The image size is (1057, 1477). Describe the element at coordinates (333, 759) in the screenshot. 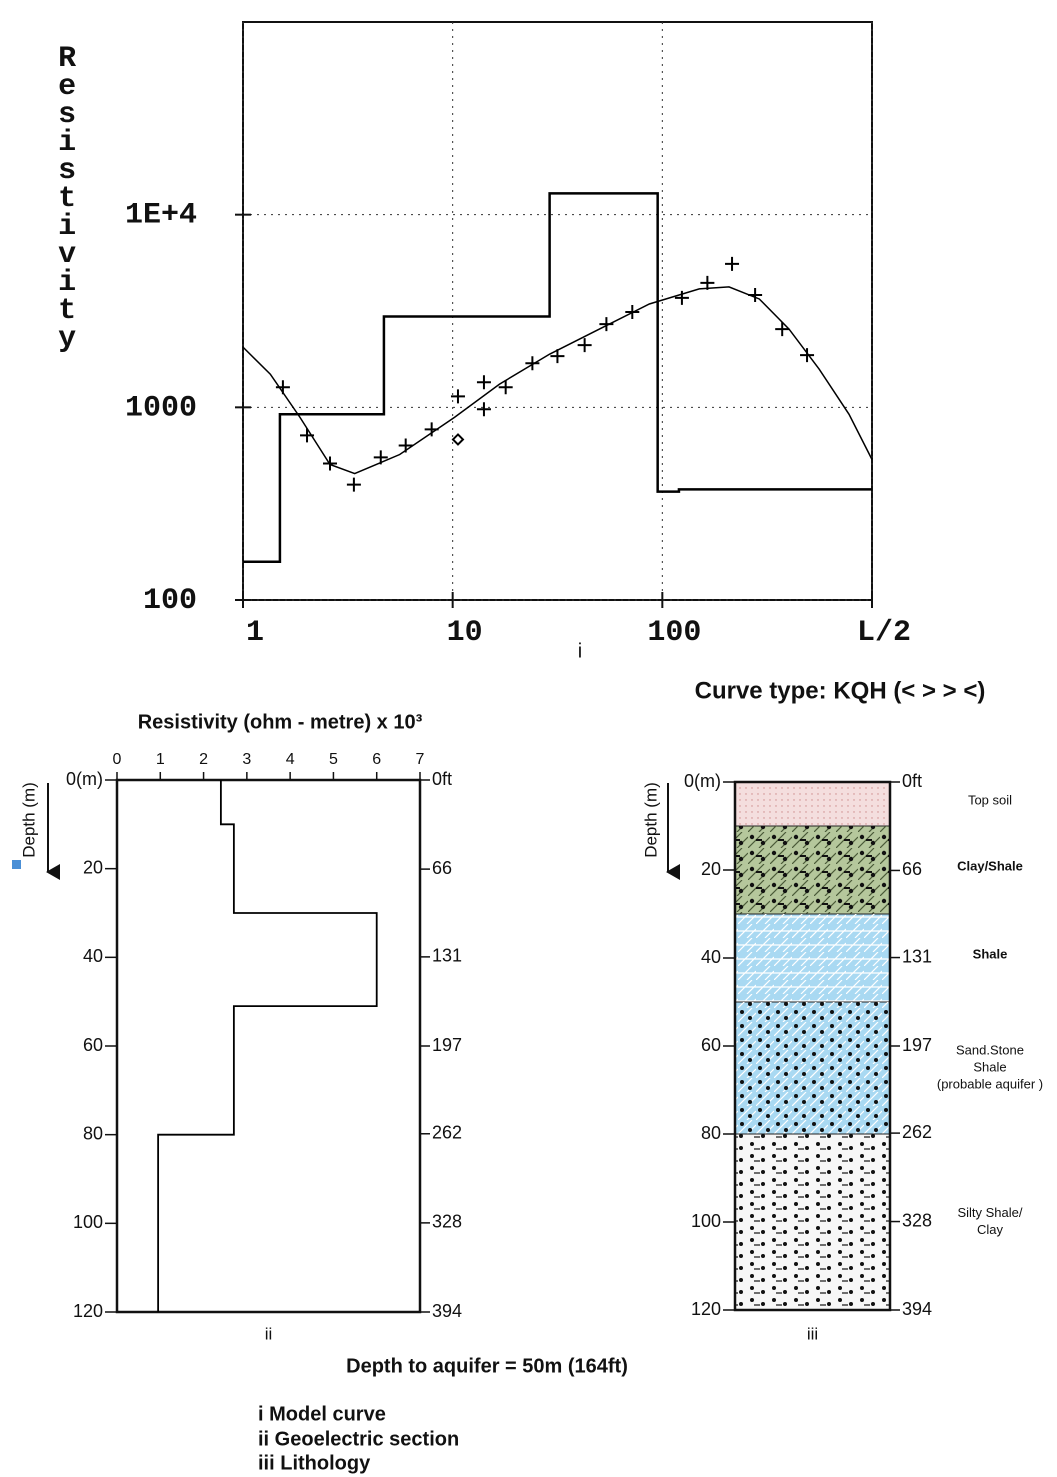

I see `x-tick-label: 5` at that location.